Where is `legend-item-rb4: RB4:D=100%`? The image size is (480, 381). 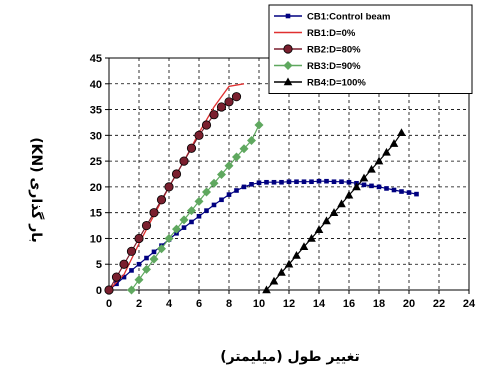 legend-item-rb4: RB4:D=100% is located at coordinates (320, 83).